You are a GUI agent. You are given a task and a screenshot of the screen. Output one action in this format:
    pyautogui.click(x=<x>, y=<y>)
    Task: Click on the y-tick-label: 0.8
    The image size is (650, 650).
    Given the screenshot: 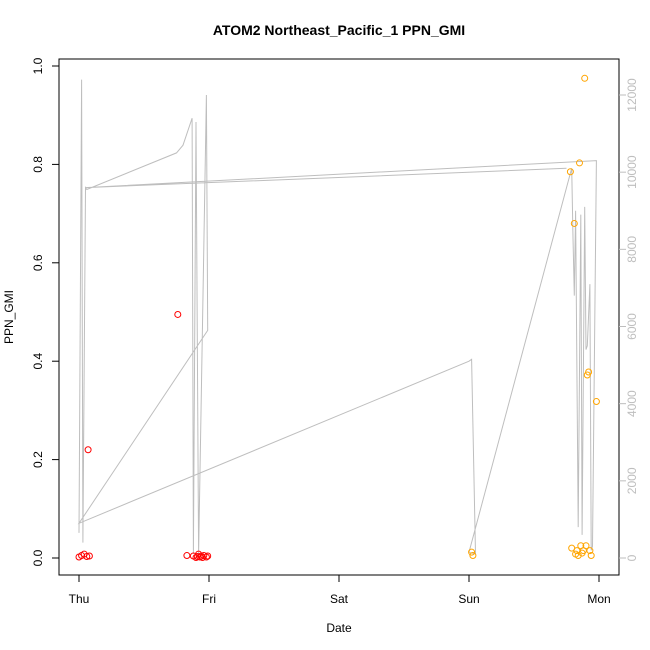 What is the action you would take?
    pyautogui.click(x=38, y=164)
    